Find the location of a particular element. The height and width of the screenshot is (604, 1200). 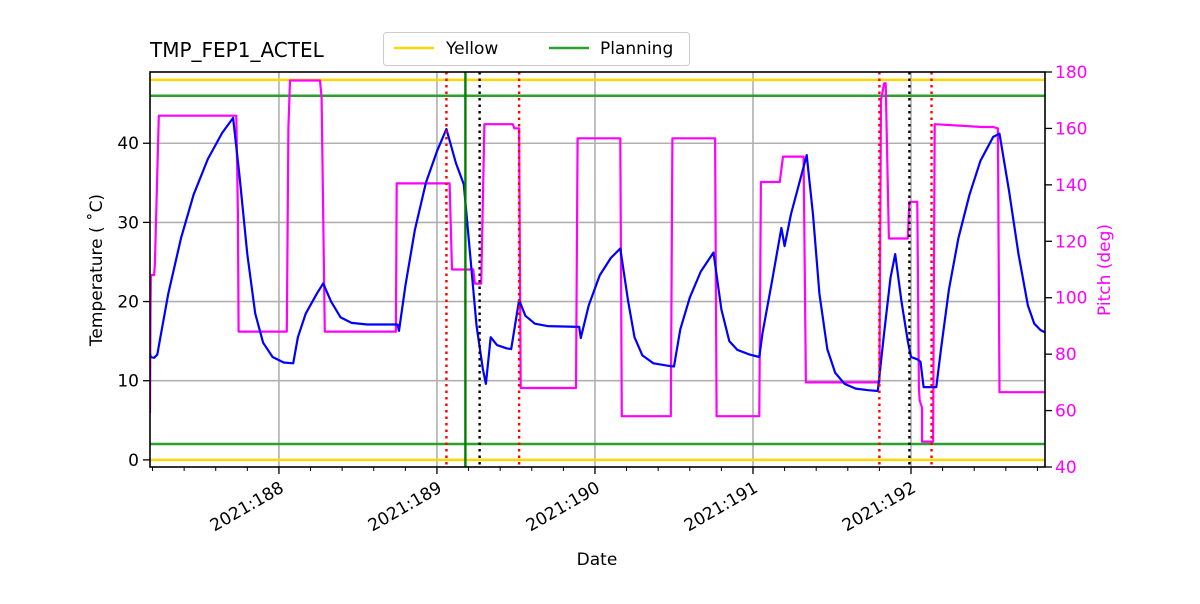

y-axis-temperature: 0 10 20 30 40 is located at coordinates (133, 302).